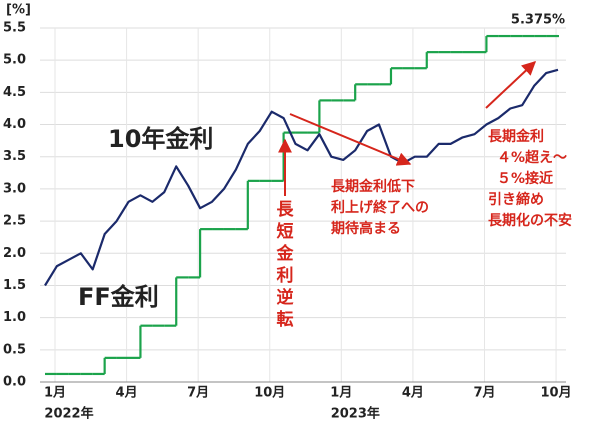 The width and height of the screenshot is (600, 428). I want to click on y-tick-label: 0.5, so click(14, 349).